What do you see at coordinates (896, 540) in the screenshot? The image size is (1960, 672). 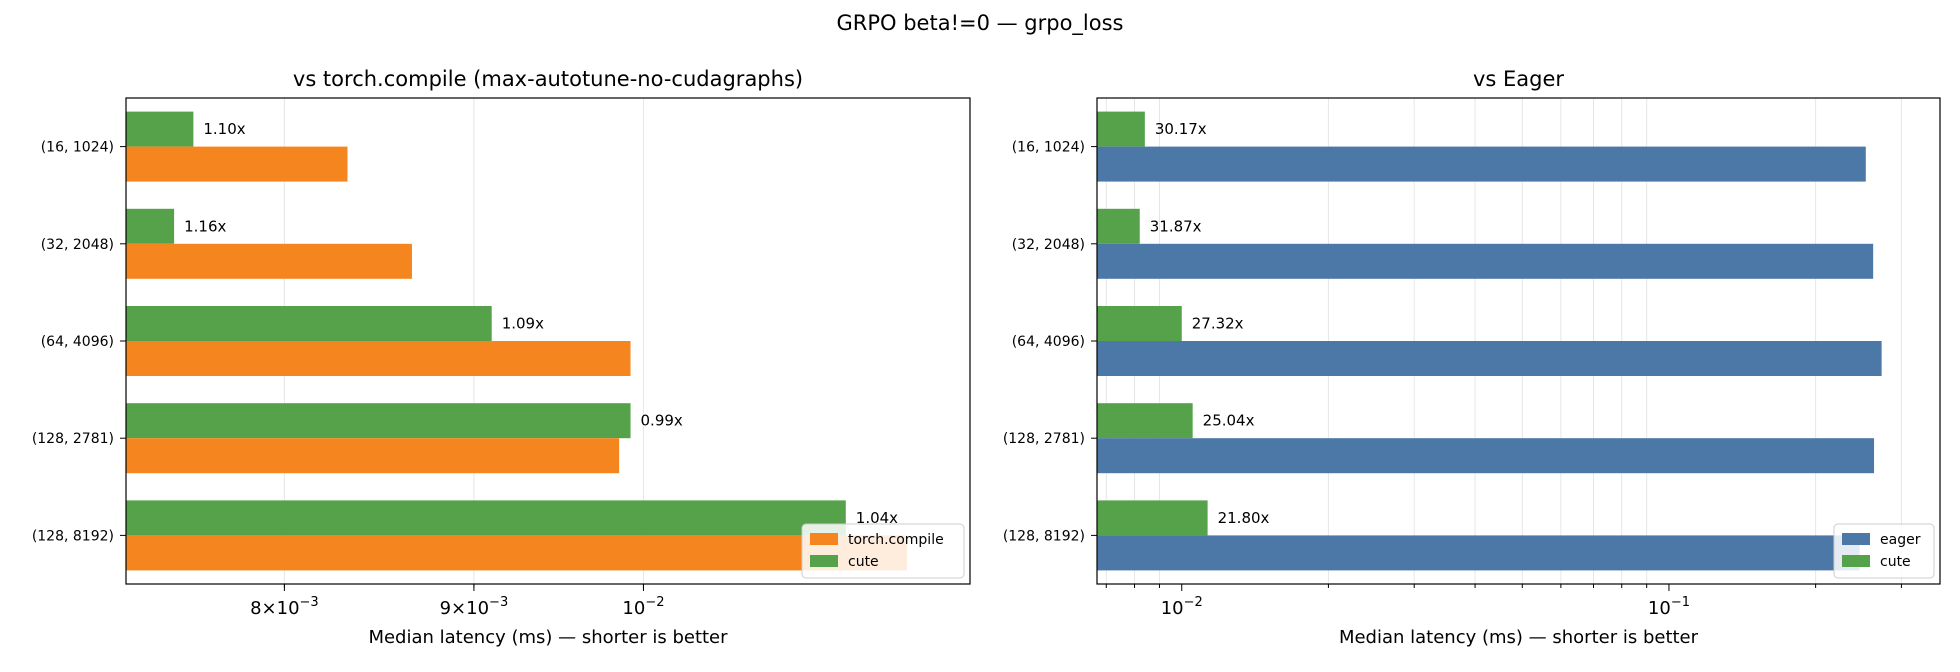 I see `legend-label-0: torch.compile` at bounding box center [896, 540].